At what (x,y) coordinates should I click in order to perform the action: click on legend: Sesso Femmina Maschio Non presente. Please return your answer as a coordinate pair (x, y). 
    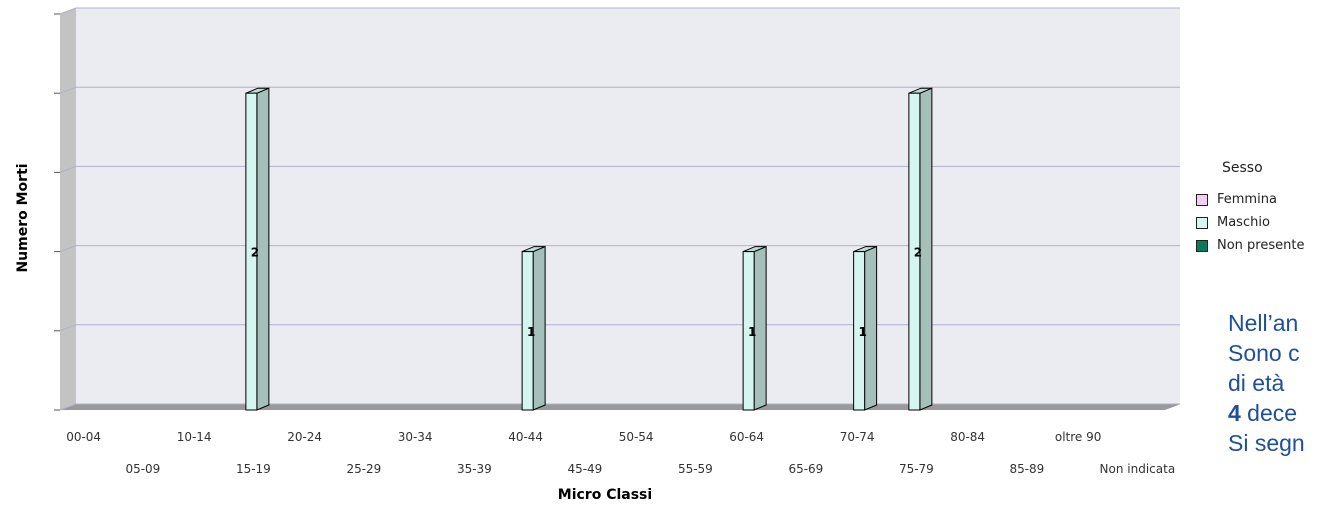
    Looking at the image, I should click on (1250, 208).